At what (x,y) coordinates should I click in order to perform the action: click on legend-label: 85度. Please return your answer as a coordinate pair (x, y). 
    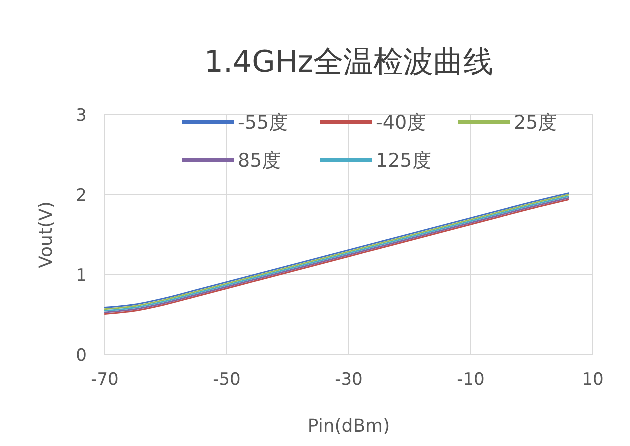
    Looking at the image, I should click on (260, 161).